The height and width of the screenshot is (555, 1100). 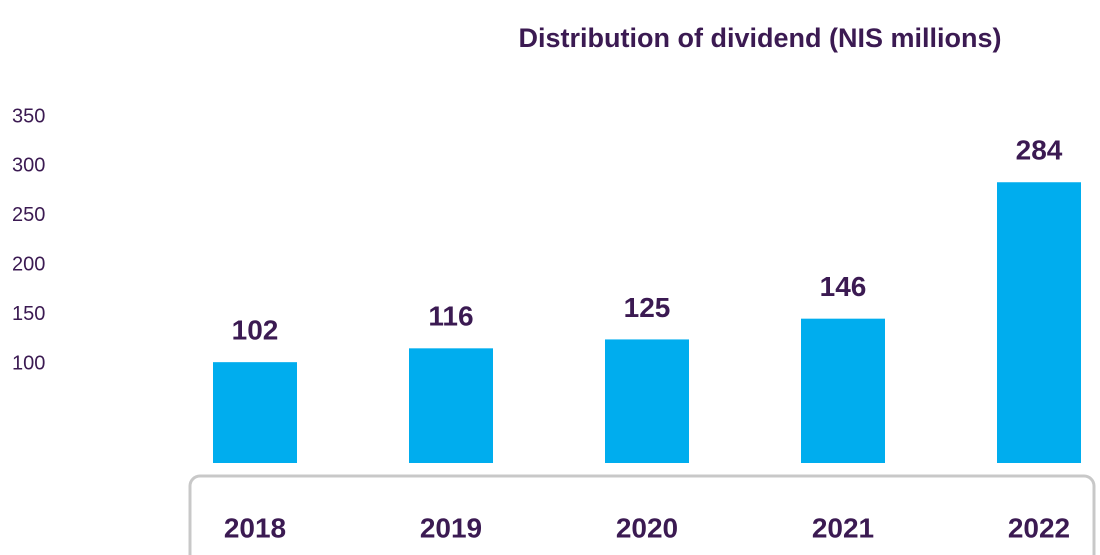 I want to click on data-label: 125, so click(x=647, y=307).